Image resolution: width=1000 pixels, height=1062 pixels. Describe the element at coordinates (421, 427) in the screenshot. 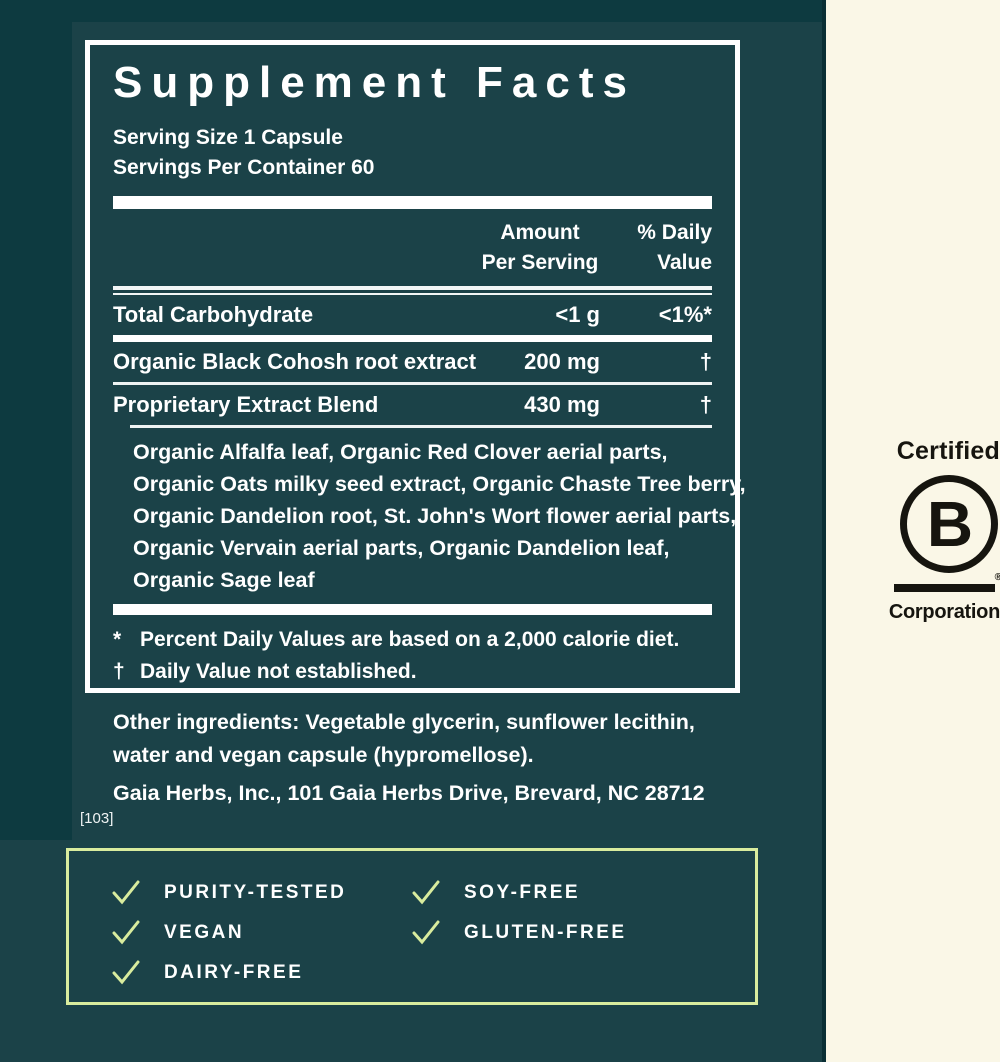

I see `divider-thin-rule-indented` at that location.